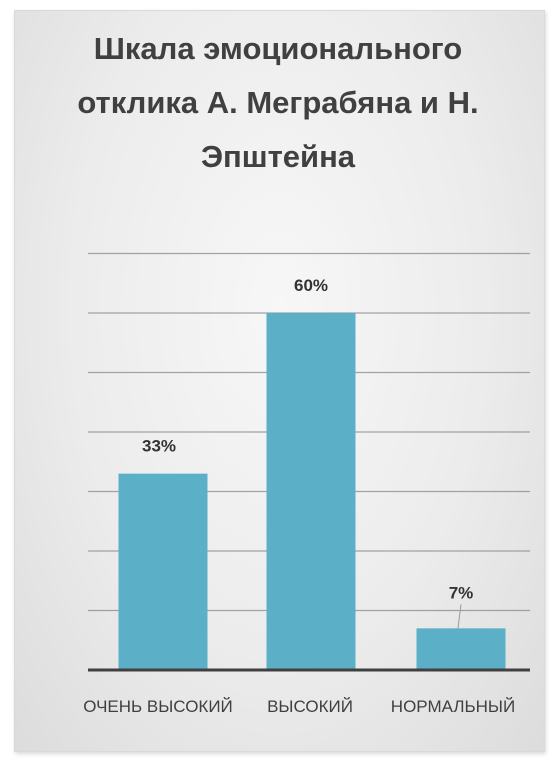 Image resolution: width=556 pixels, height=769 pixels. What do you see at coordinates (461, 592) in the screenshot?
I see `data-label: 7%` at bounding box center [461, 592].